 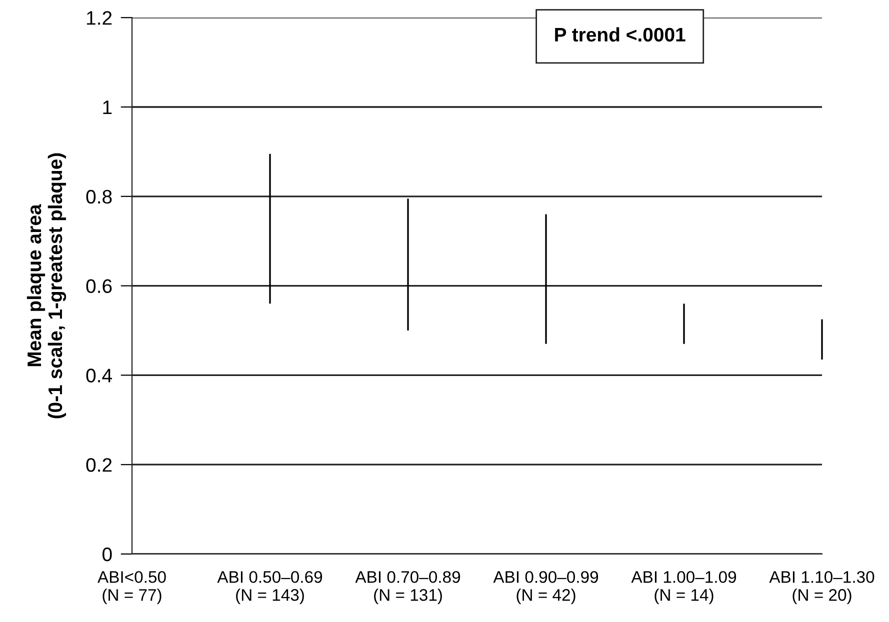 I want to click on x-tick-label: ABI 1.10–1.30 (N = 20), so click(x=821, y=587).